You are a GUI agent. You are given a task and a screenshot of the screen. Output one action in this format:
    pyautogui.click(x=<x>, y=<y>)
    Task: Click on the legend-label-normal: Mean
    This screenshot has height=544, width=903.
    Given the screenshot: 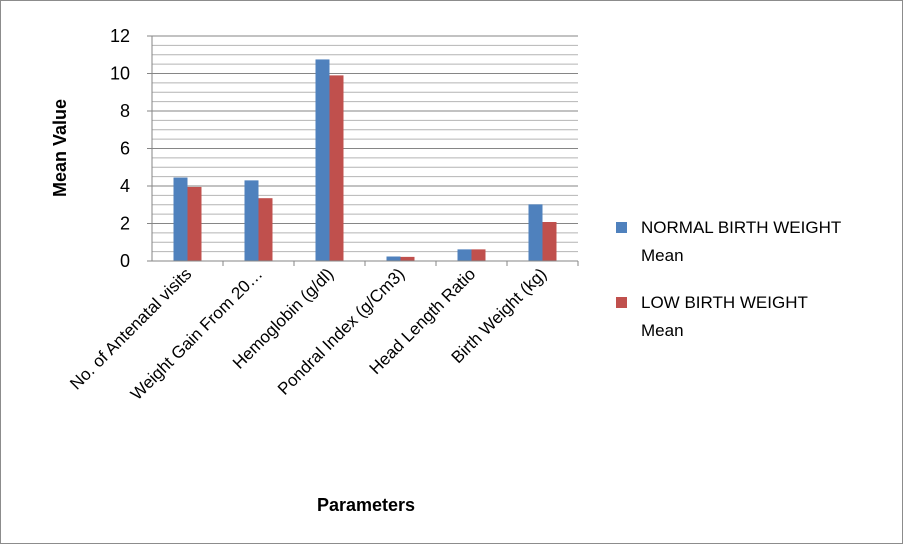 What is the action you would take?
    pyautogui.click(x=662, y=255)
    